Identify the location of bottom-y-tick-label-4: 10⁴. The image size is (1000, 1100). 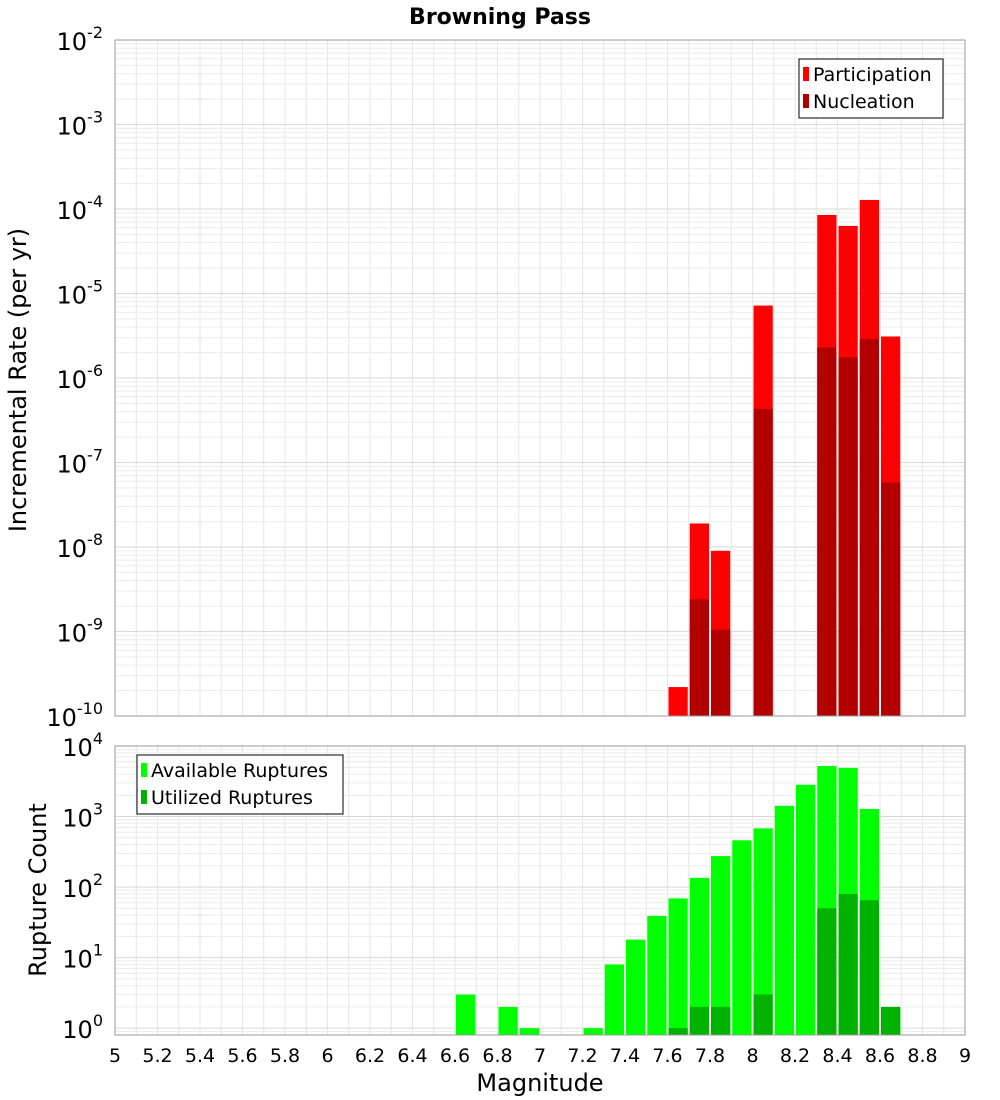
(82, 745).